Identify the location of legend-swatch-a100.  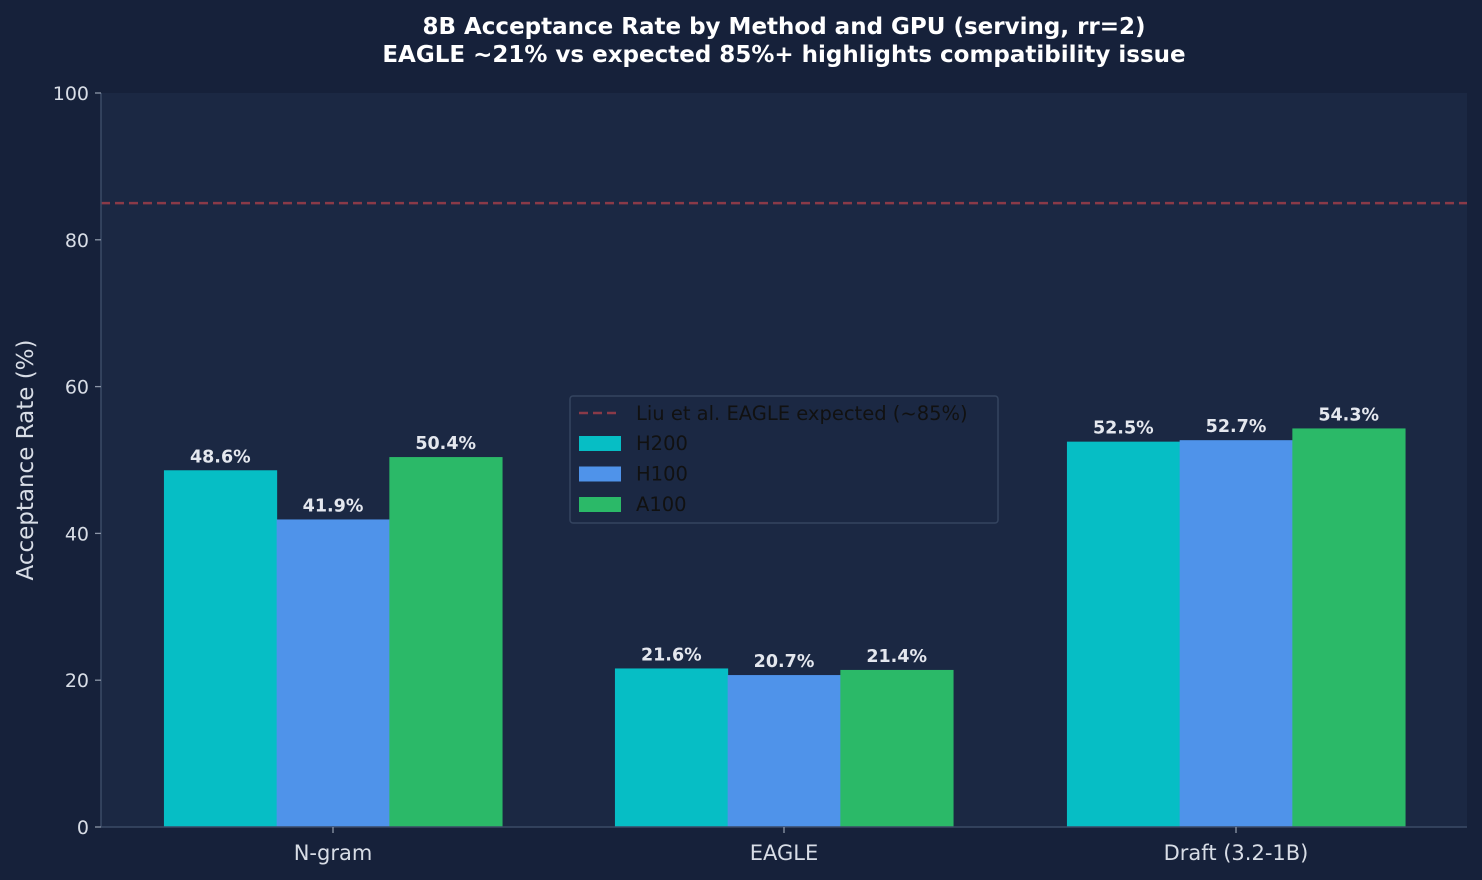
(600, 504).